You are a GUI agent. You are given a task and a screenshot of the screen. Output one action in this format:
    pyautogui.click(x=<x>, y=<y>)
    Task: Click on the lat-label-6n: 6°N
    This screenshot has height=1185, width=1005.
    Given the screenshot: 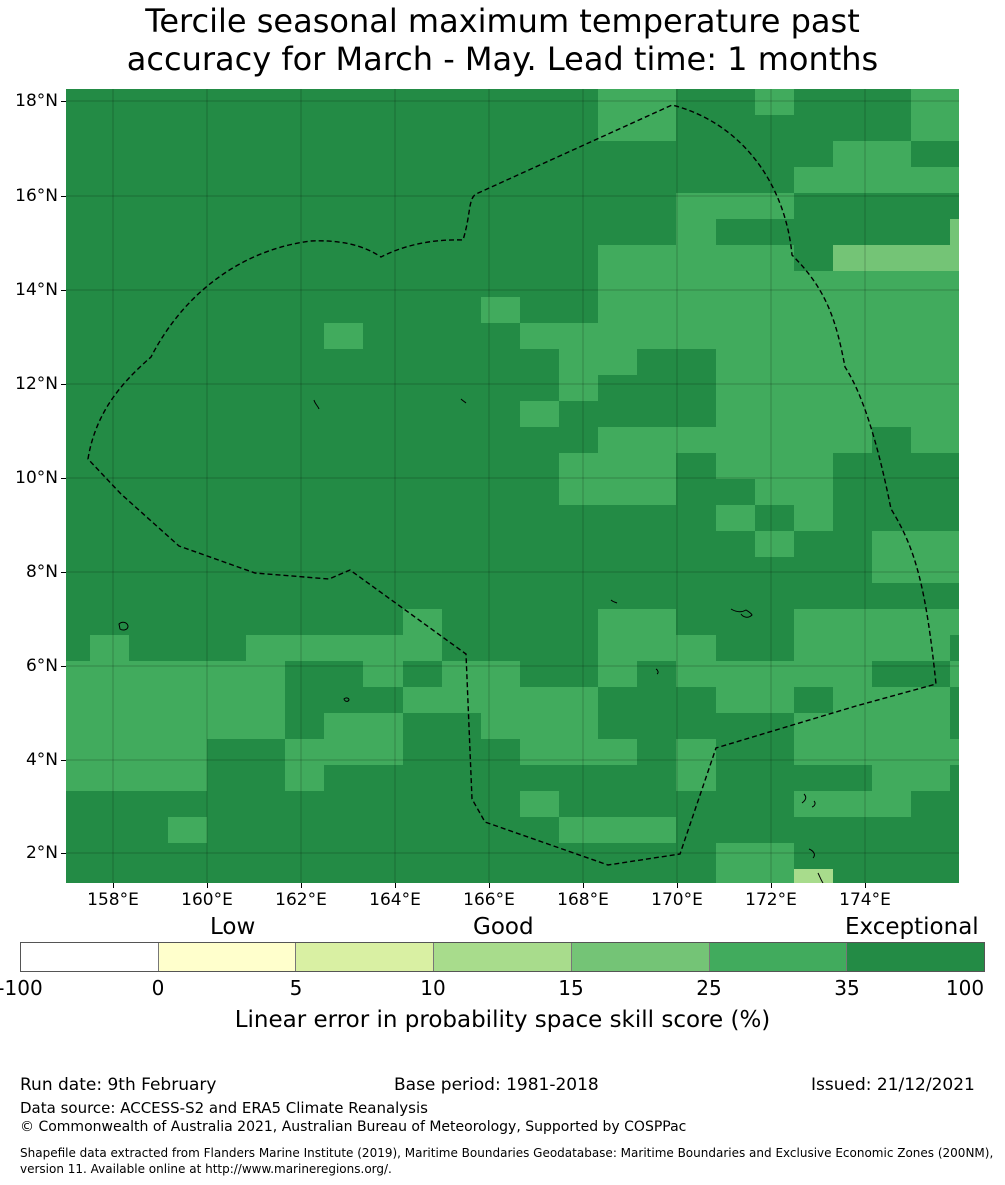 What is the action you would take?
    pyautogui.click(x=41, y=666)
    